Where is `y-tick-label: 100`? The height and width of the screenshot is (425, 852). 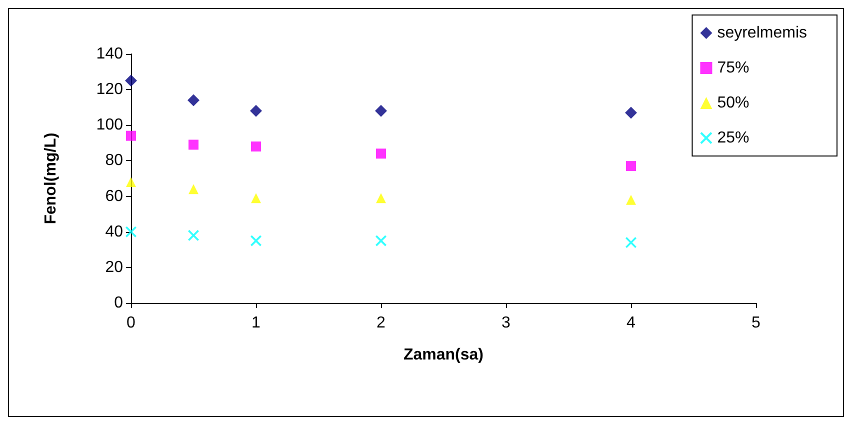
y-tick-label: 100 is located at coordinates (110, 125).